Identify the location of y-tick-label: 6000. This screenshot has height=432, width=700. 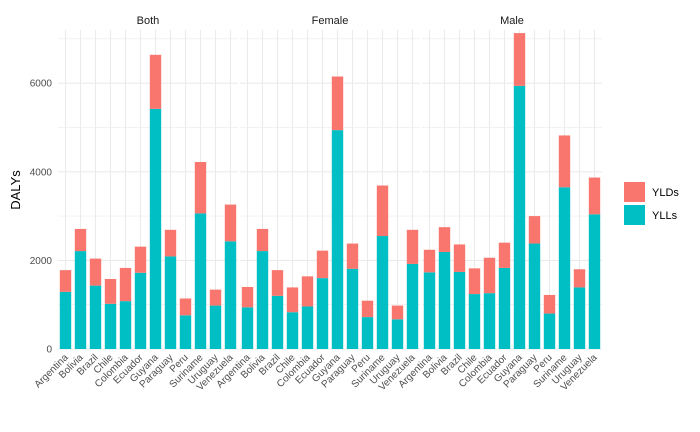
(41, 84).